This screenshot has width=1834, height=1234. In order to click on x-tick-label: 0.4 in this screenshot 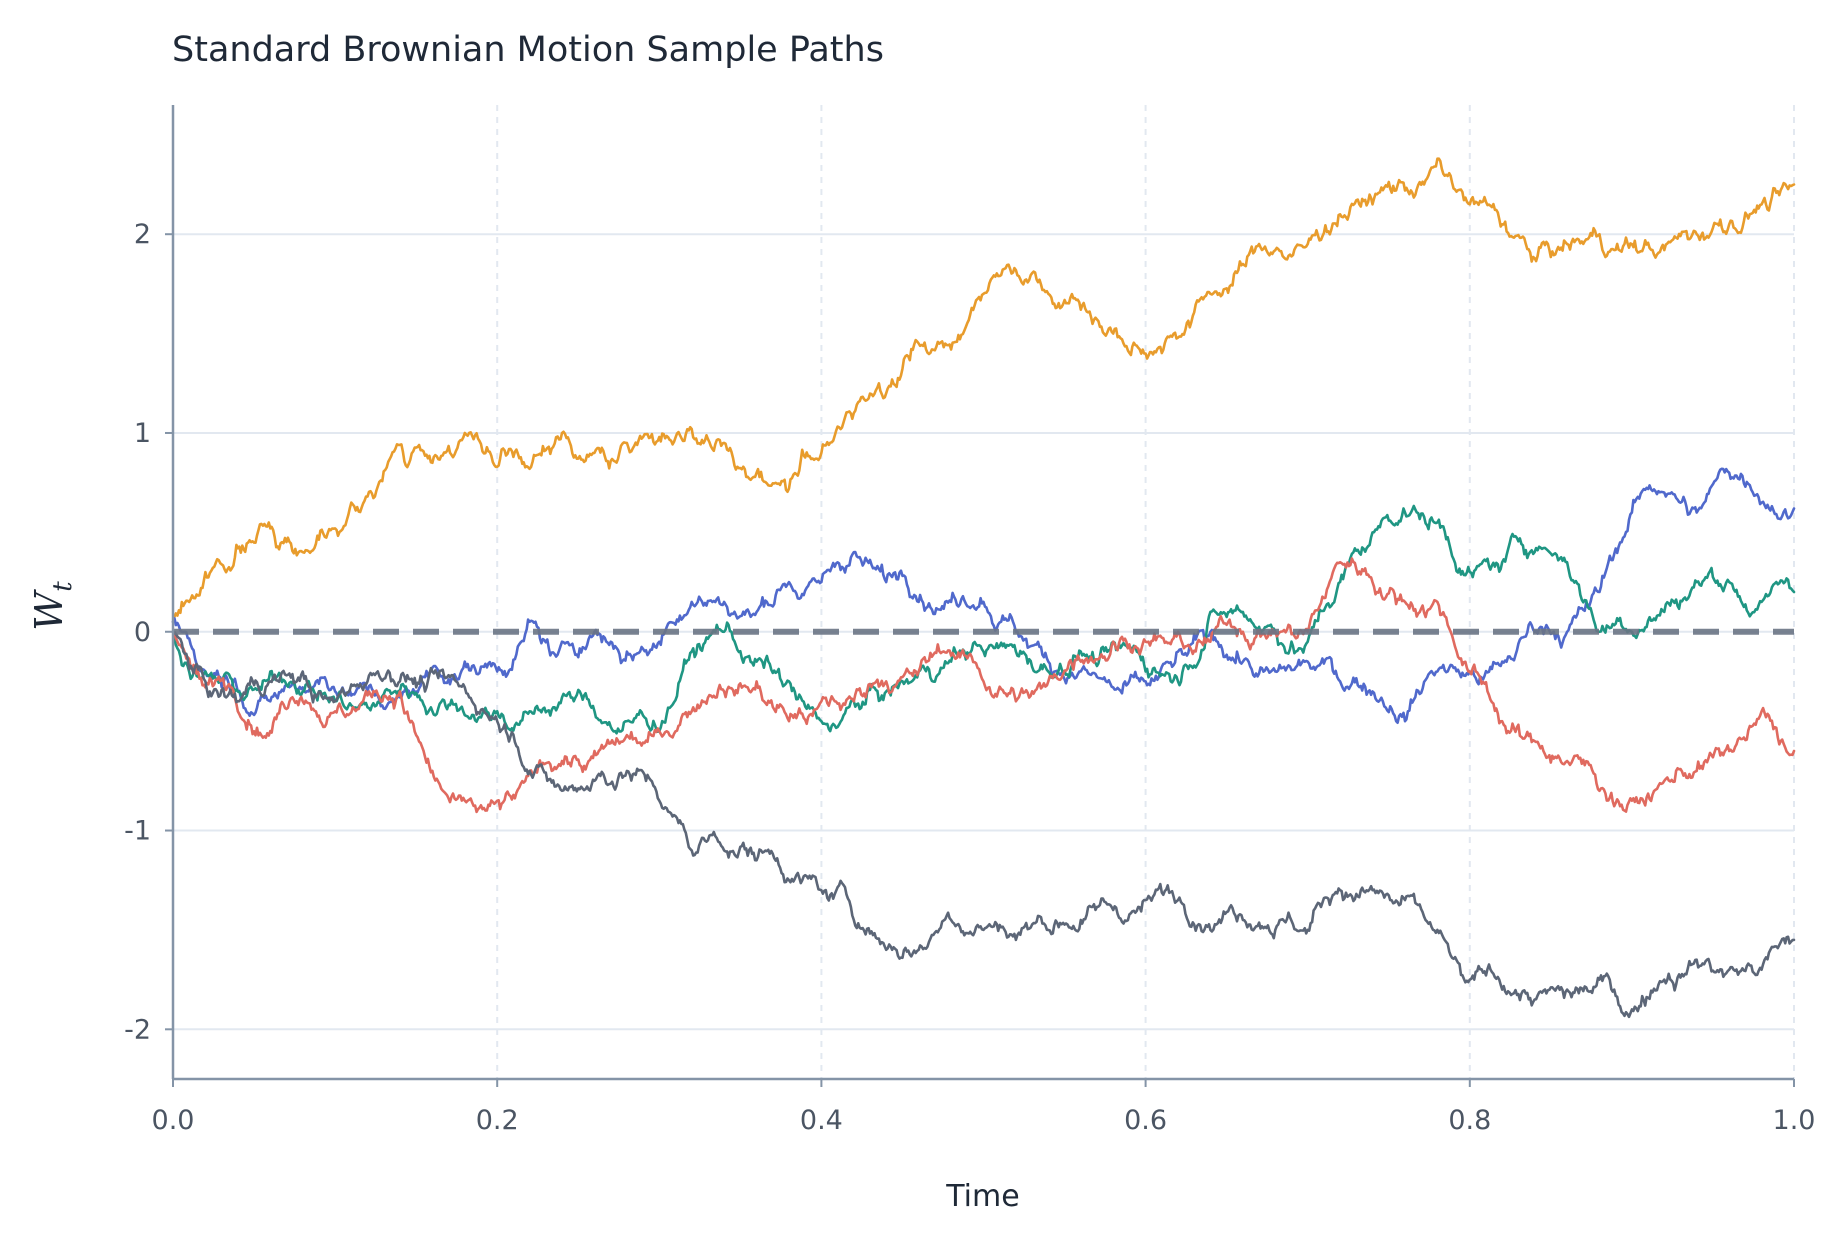, I will do `click(821, 1120)`.